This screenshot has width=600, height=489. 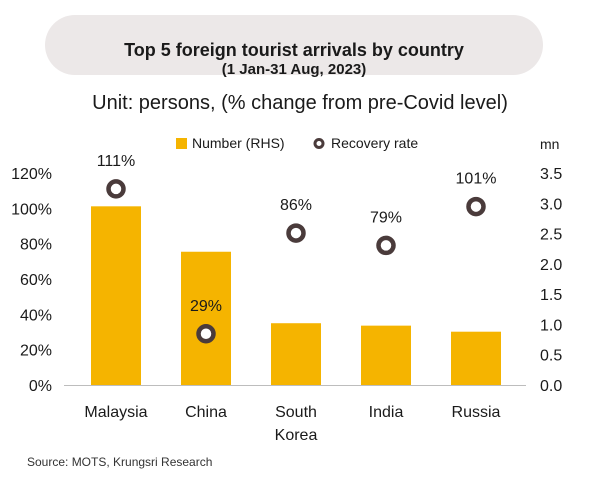 What do you see at coordinates (551, 235) in the screenshot?
I see `y-right-tick-label: 2.5` at bounding box center [551, 235].